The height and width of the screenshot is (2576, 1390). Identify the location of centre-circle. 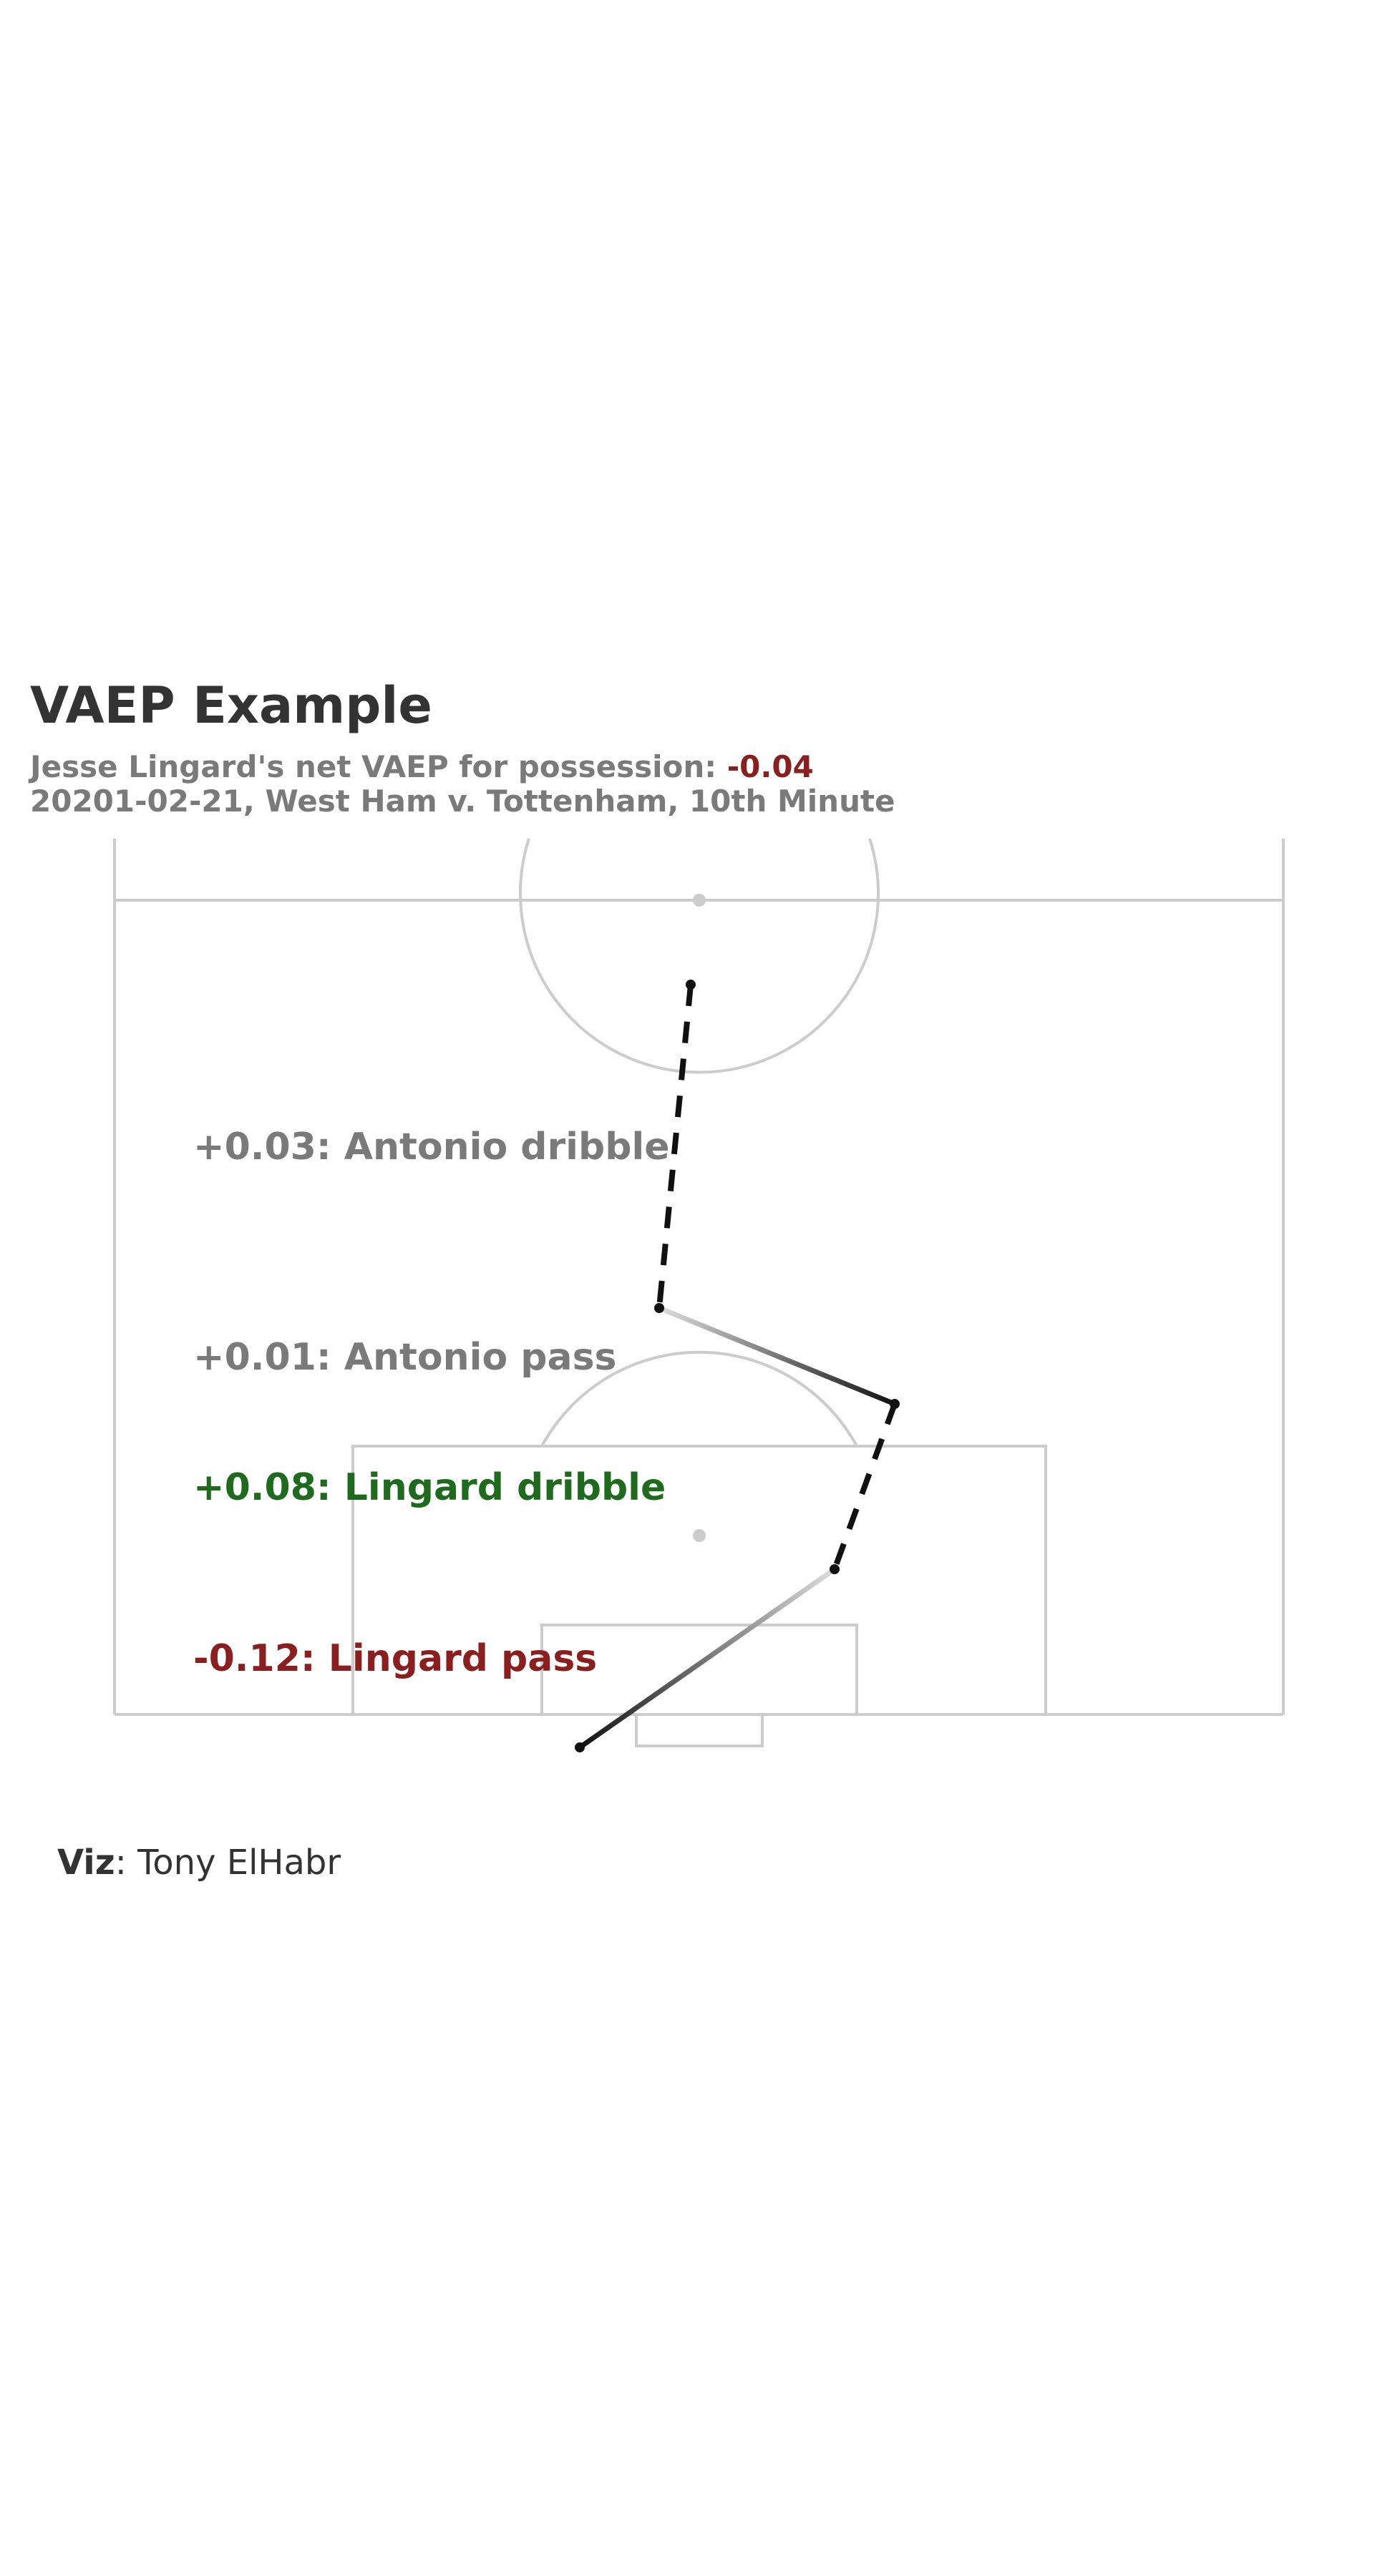
(700, 956).